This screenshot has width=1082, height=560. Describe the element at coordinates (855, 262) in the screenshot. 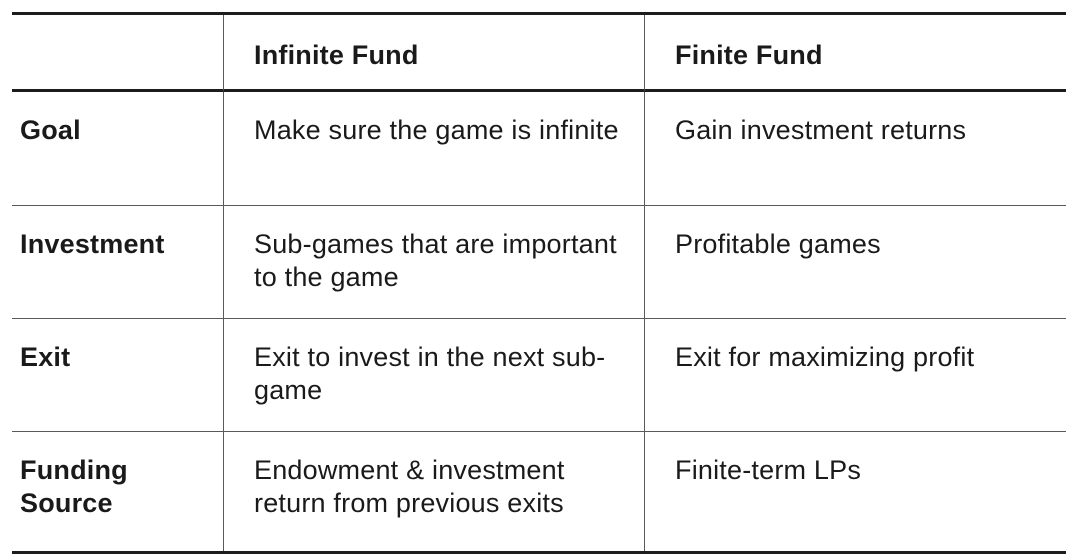

I see `cell-investment-finite: Profitable games` at that location.